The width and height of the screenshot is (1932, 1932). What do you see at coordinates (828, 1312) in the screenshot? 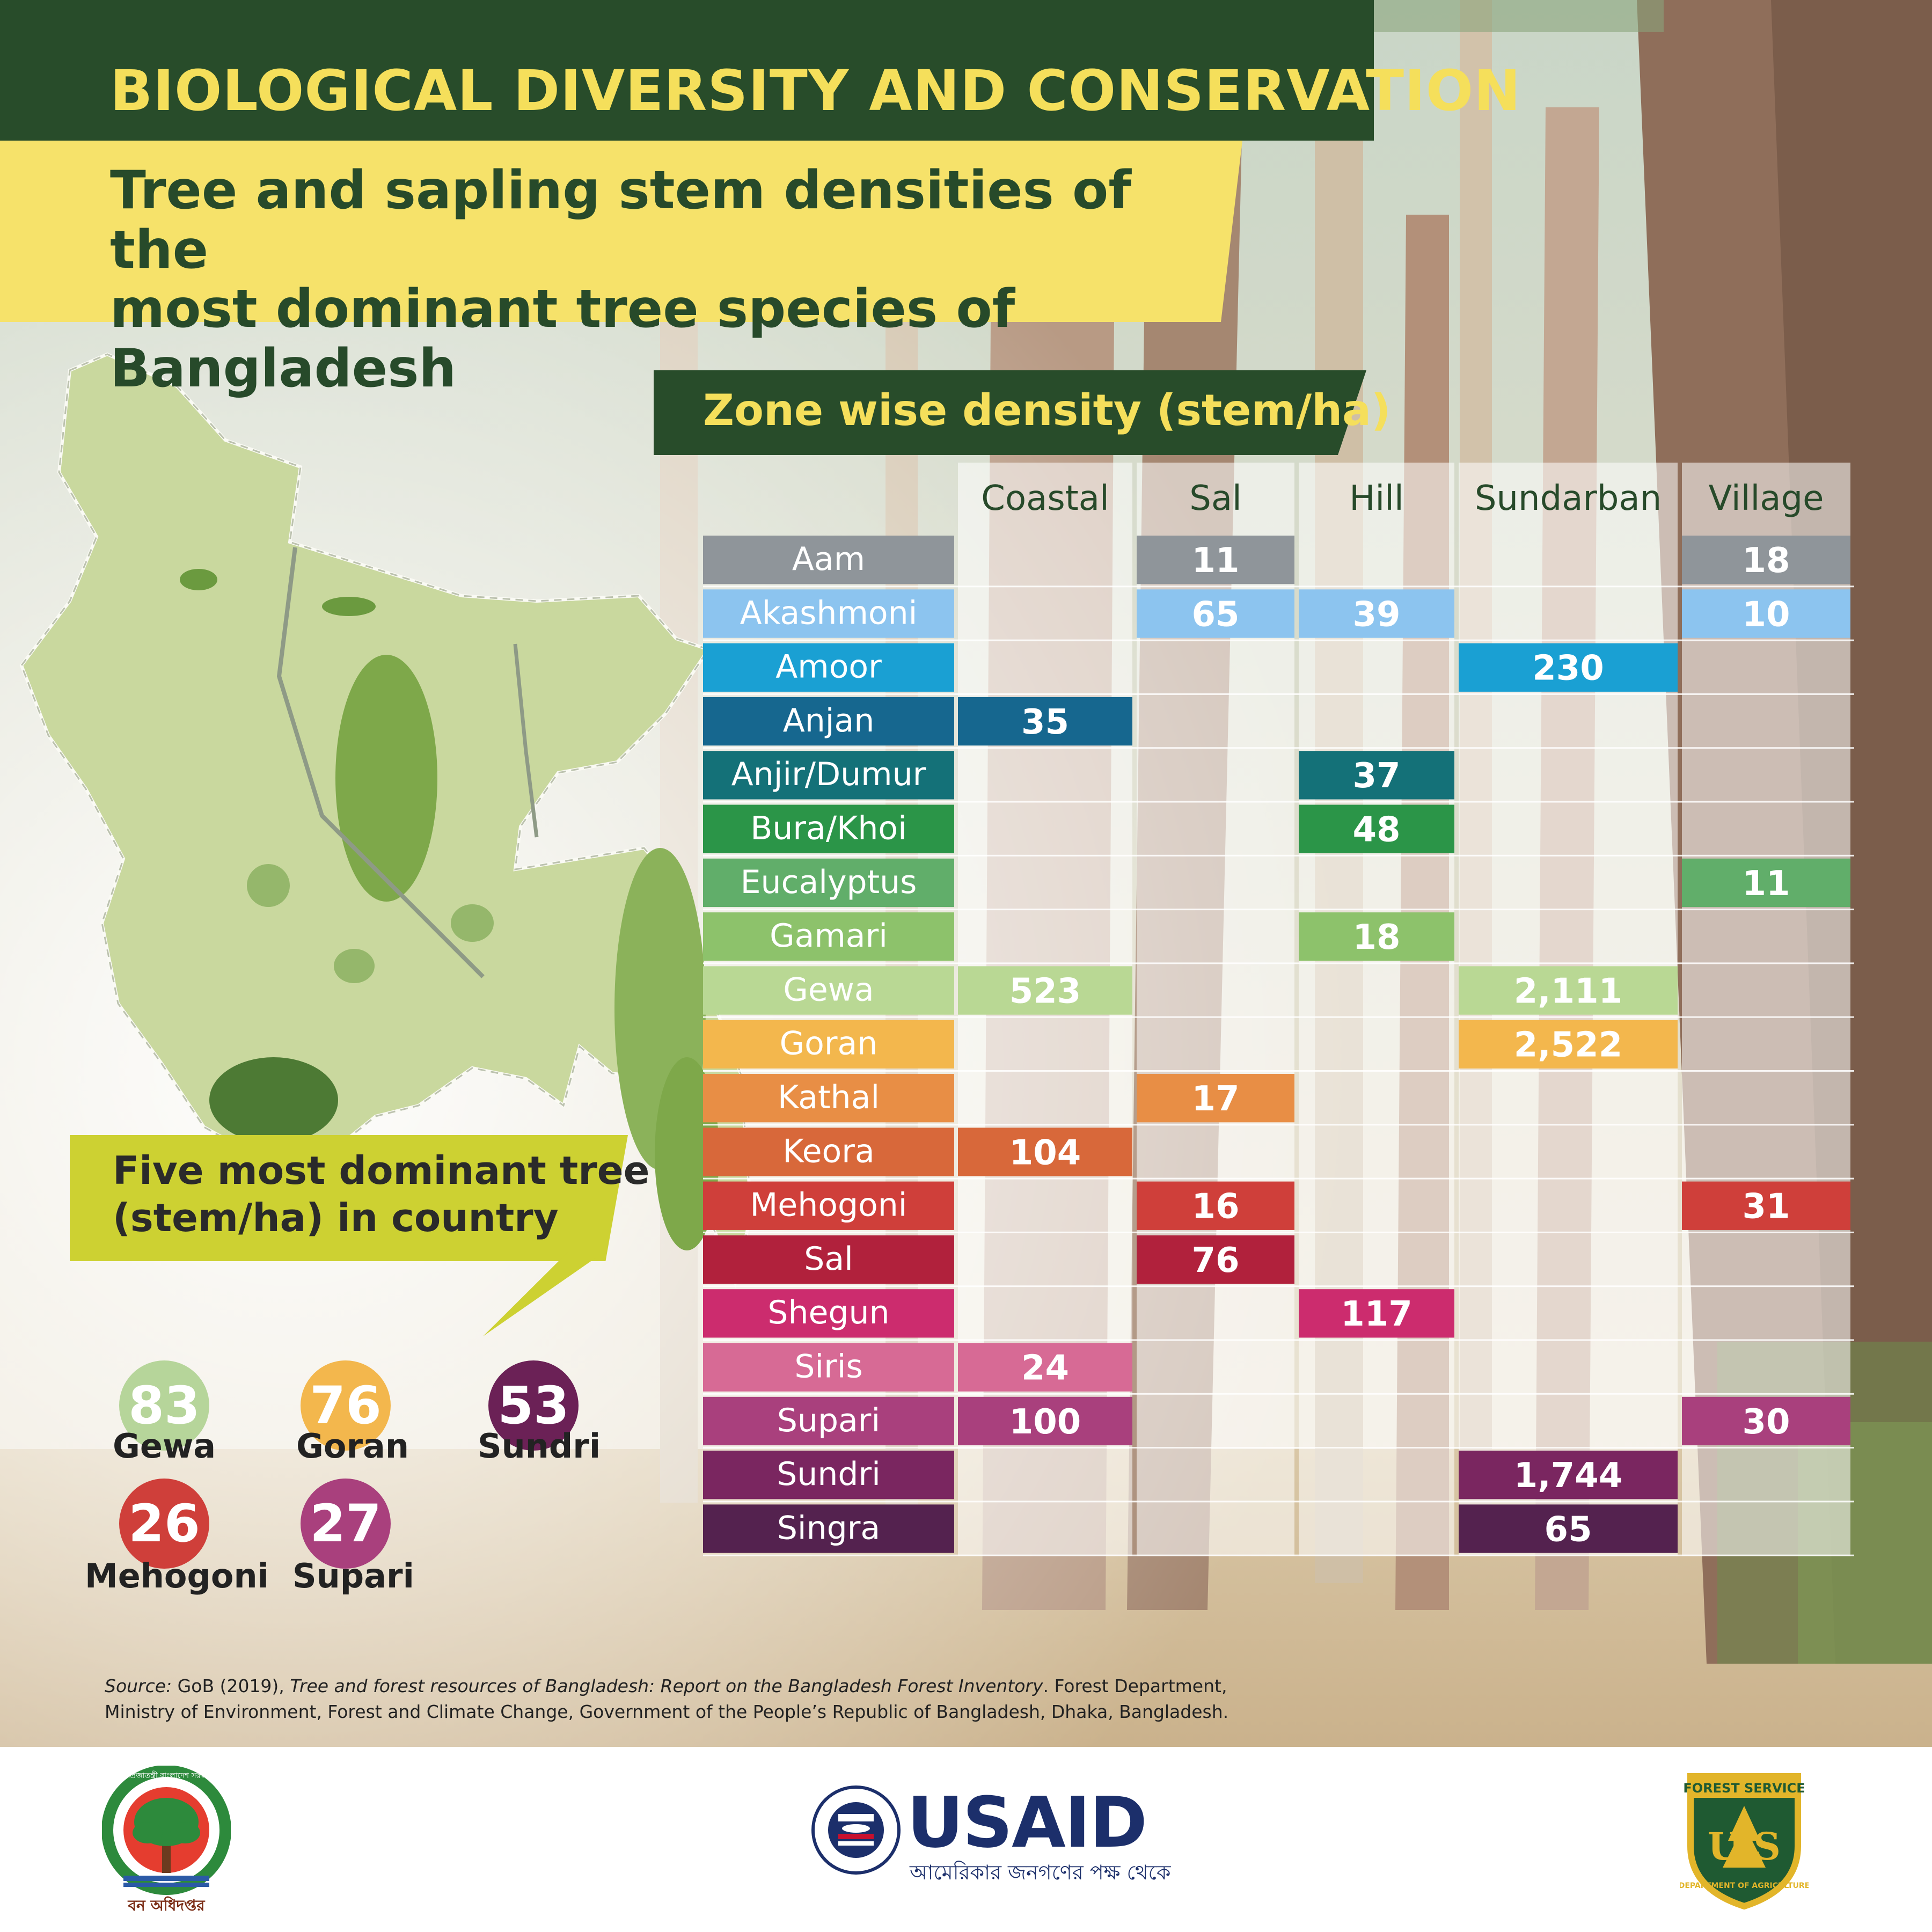
I see `species-label: Shegun` at bounding box center [828, 1312].